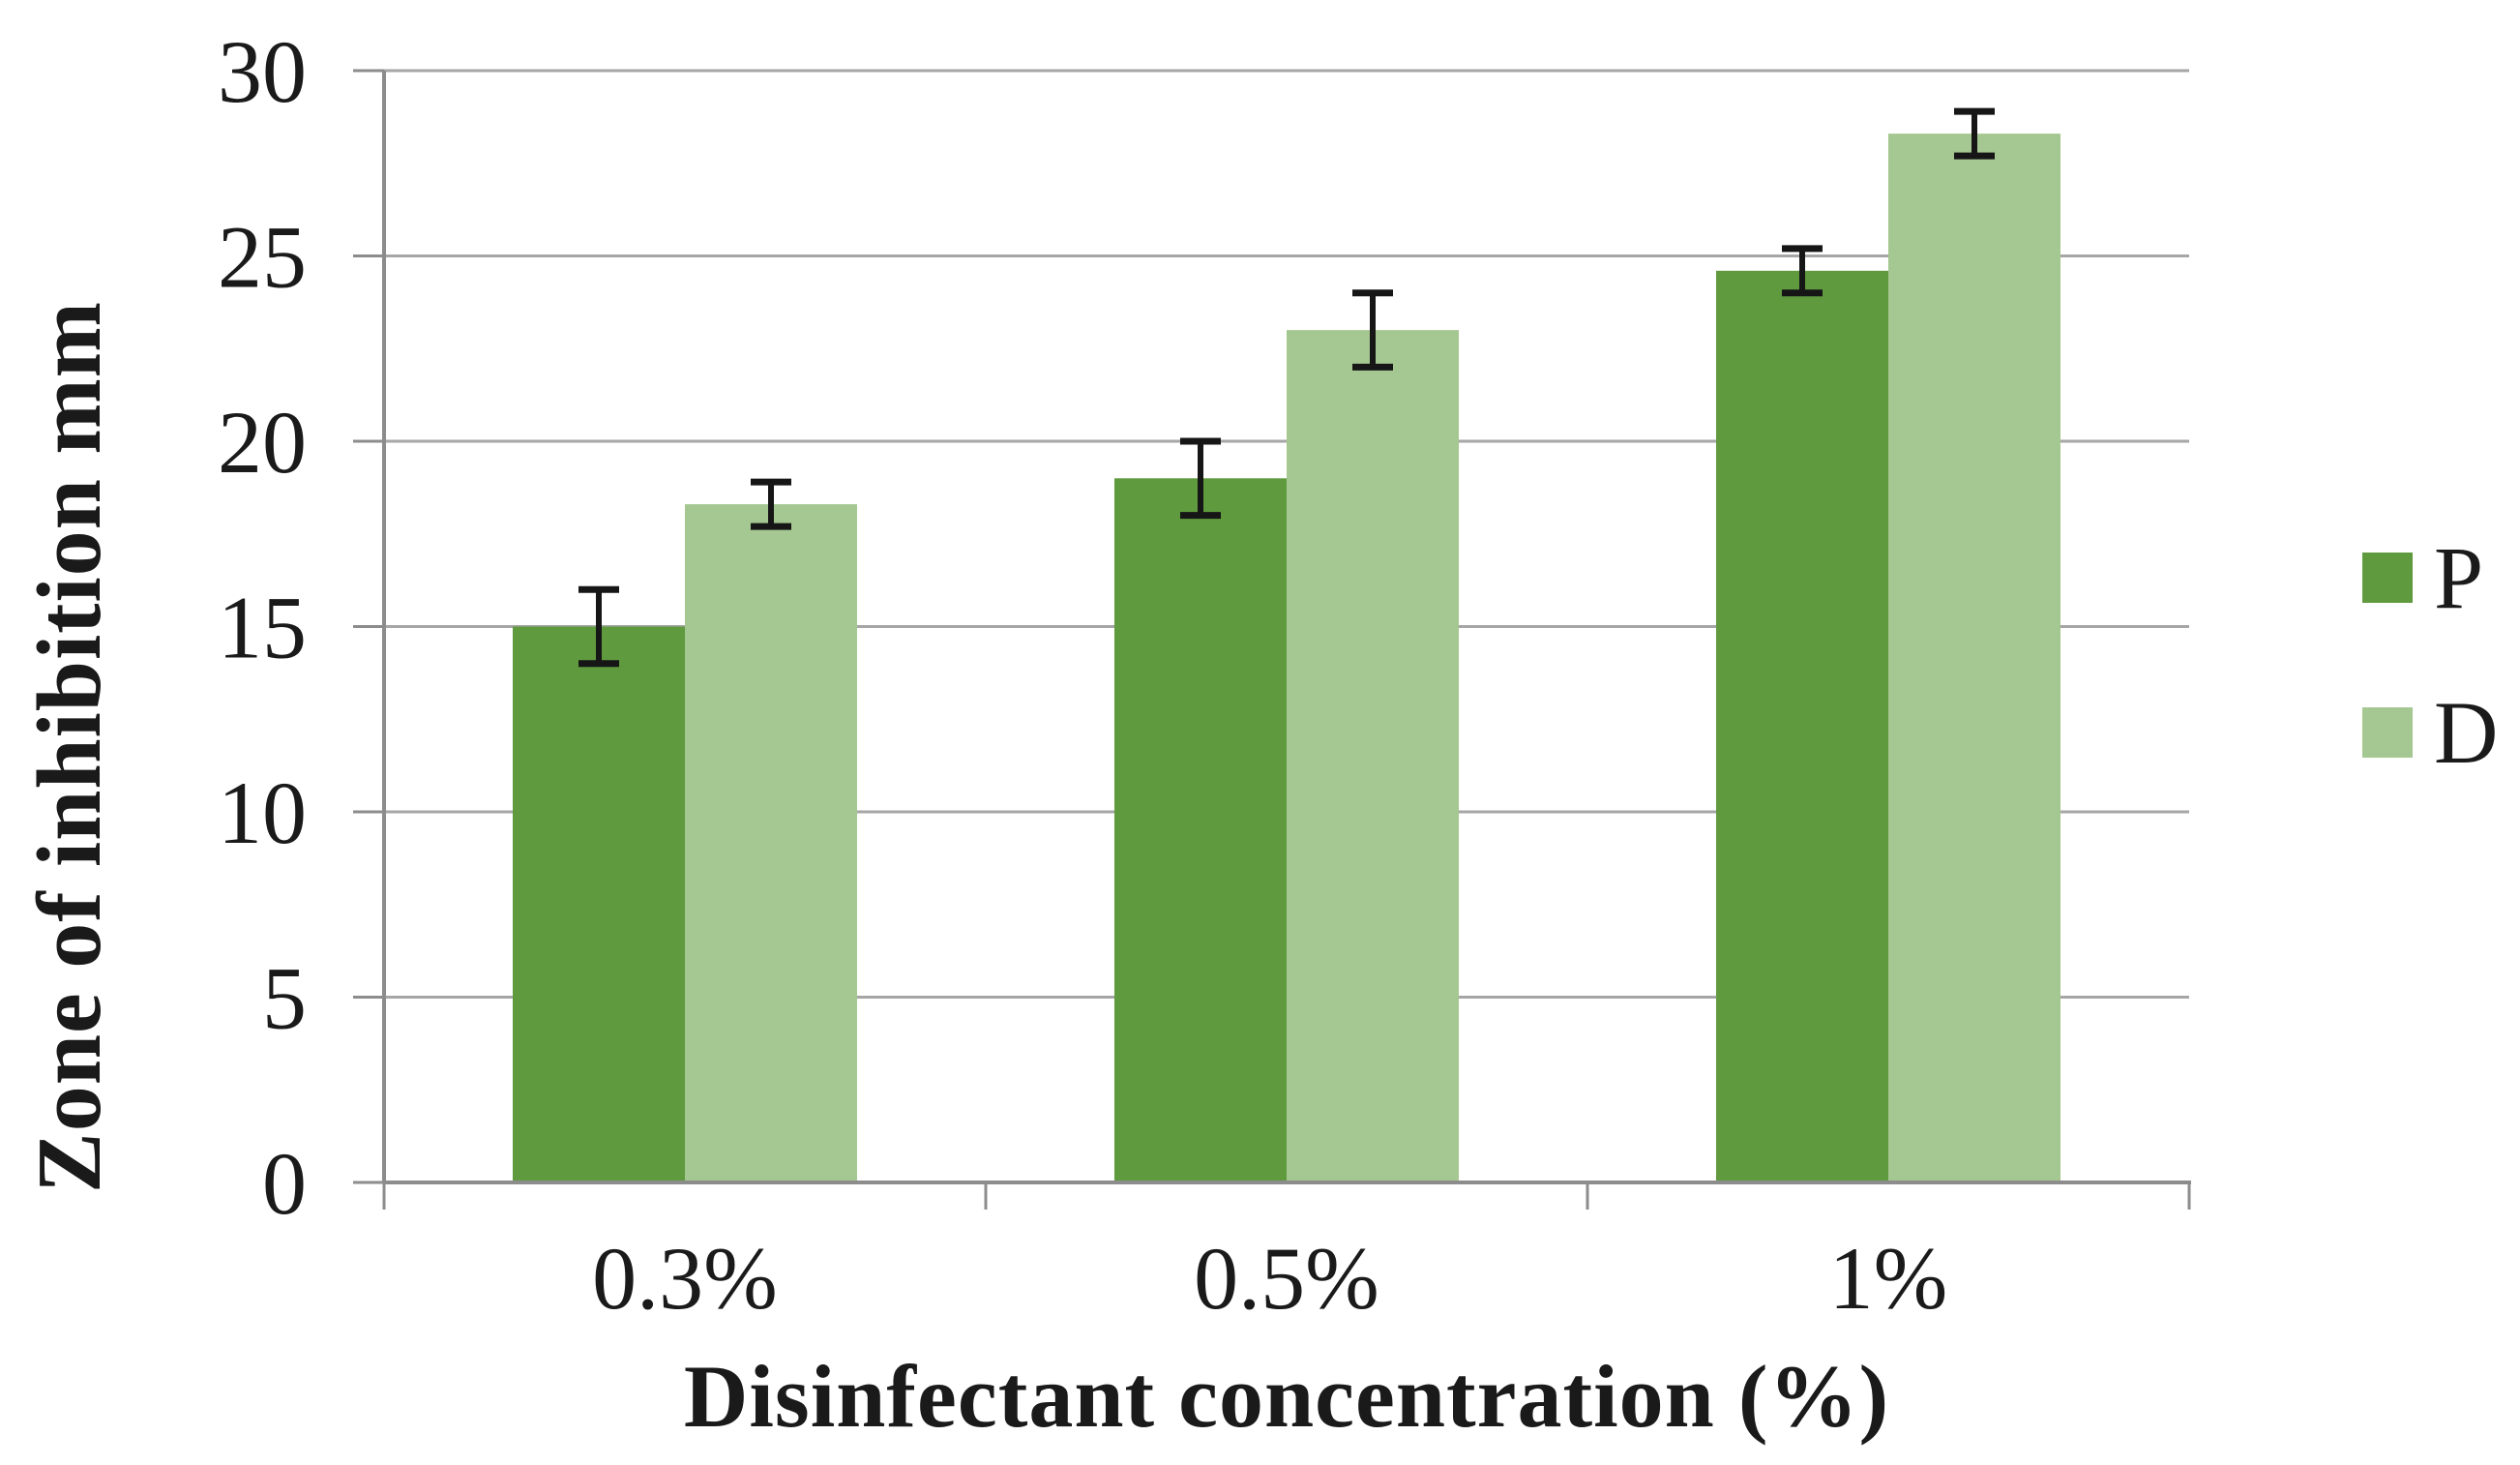  I want to click on x-axis-title: Disinfectant concentration (%), so click(1287, 1396).